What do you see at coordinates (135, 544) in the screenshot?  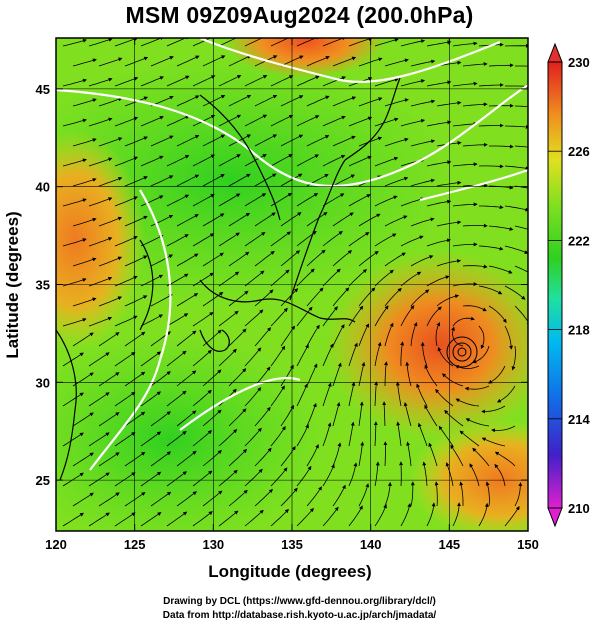 I see `x-tick-label: 125` at bounding box center [135, 544].